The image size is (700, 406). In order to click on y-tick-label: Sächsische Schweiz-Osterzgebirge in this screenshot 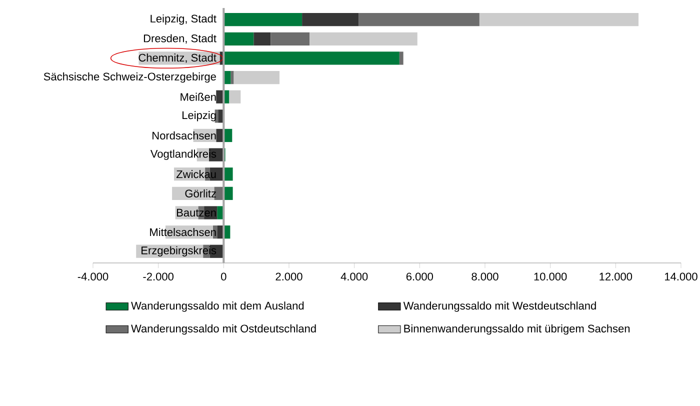, I will do `click(130, 77)`.